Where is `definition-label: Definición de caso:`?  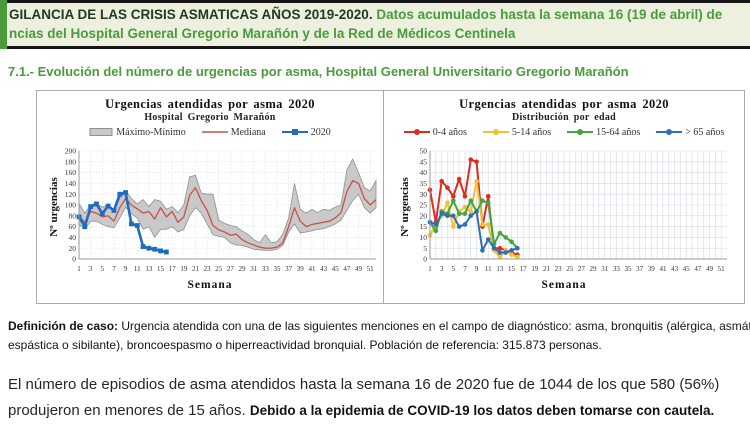
definition-label: Definición de caso: is located at coordinates (63, 326).